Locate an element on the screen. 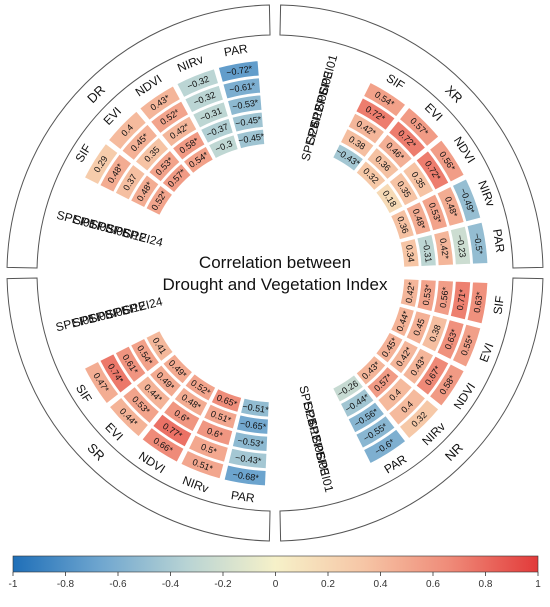 The height and width of the screenshot is (607, 550). data-label-nr-spei01-sif: 0.63* is located at coordinates (478, 302).